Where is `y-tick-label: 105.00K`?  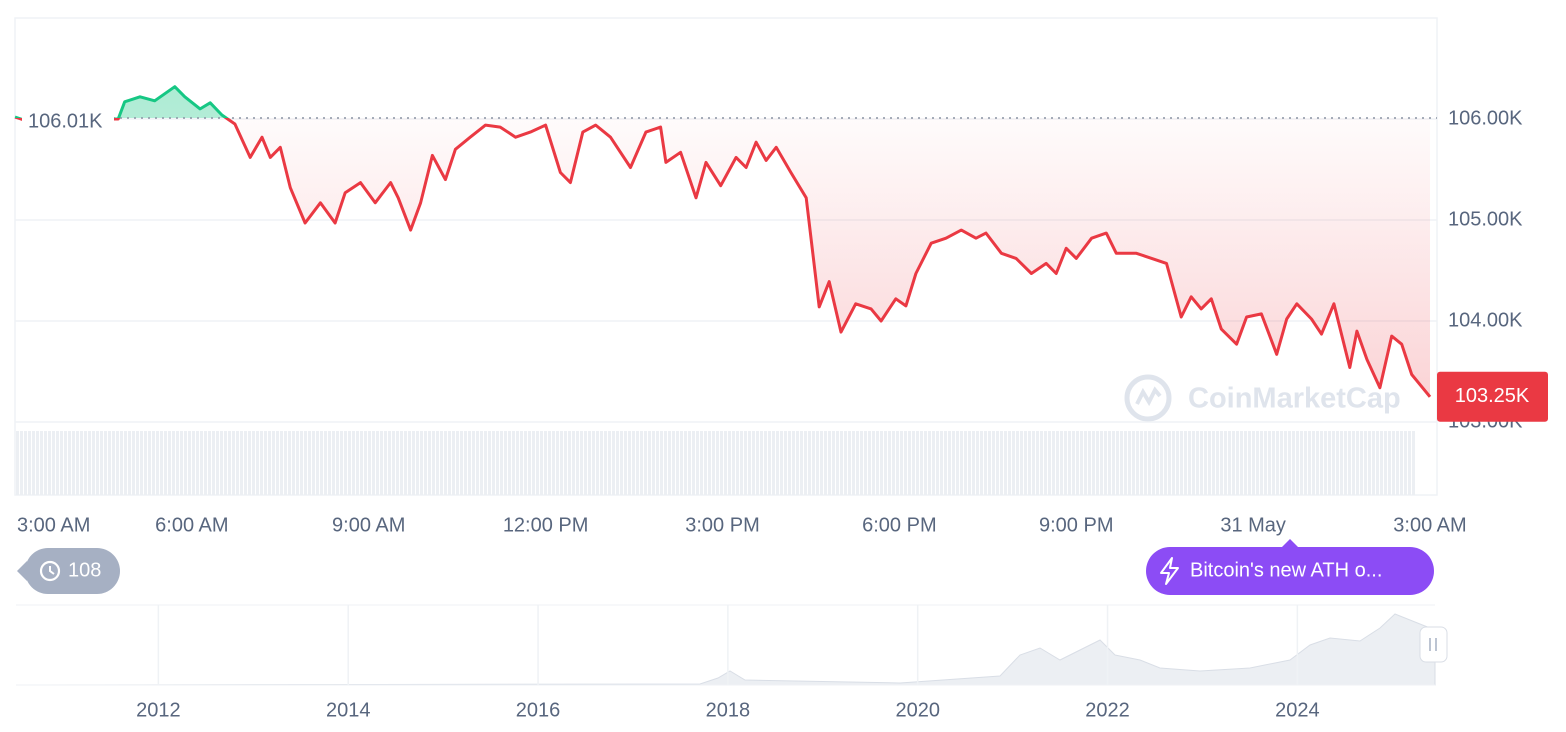 y-tick-label: 105.00K is located at coordinates (1485, 219).